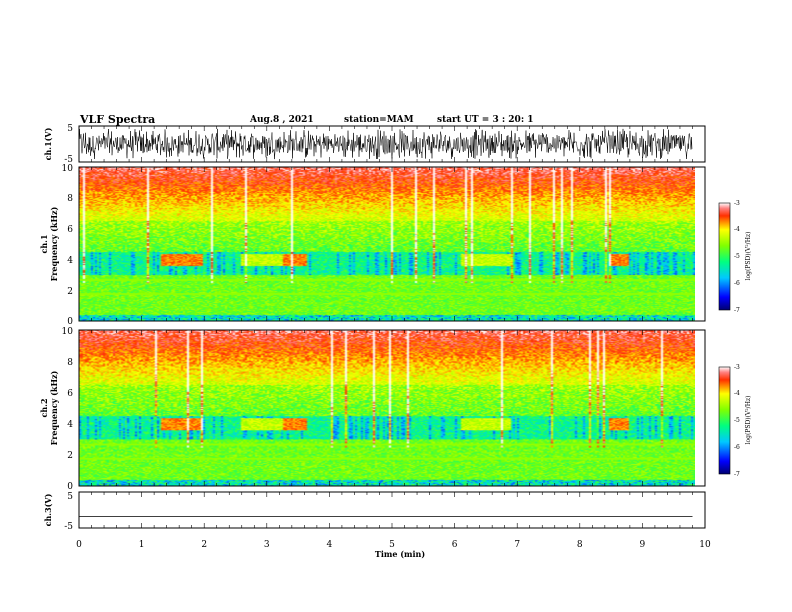  Describe the element at coordinates (70, 456) in the screenshot. I see `ch2-freq-tick-2: 2` at that location.